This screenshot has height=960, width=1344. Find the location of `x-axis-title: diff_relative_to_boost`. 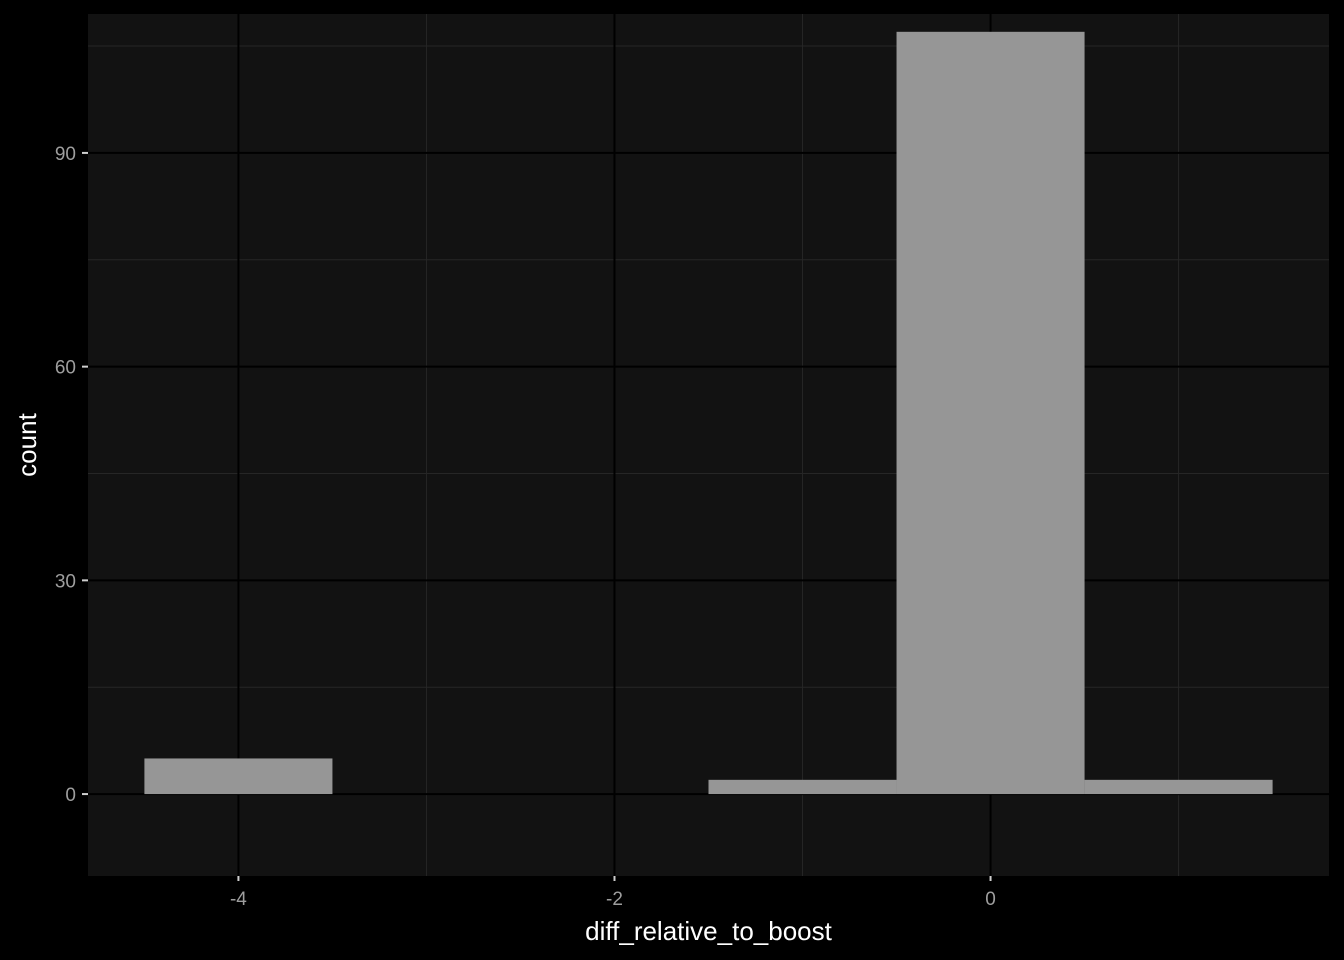

x-axis-title: diff_relative_to_boost is located at coordinates (708, 931).